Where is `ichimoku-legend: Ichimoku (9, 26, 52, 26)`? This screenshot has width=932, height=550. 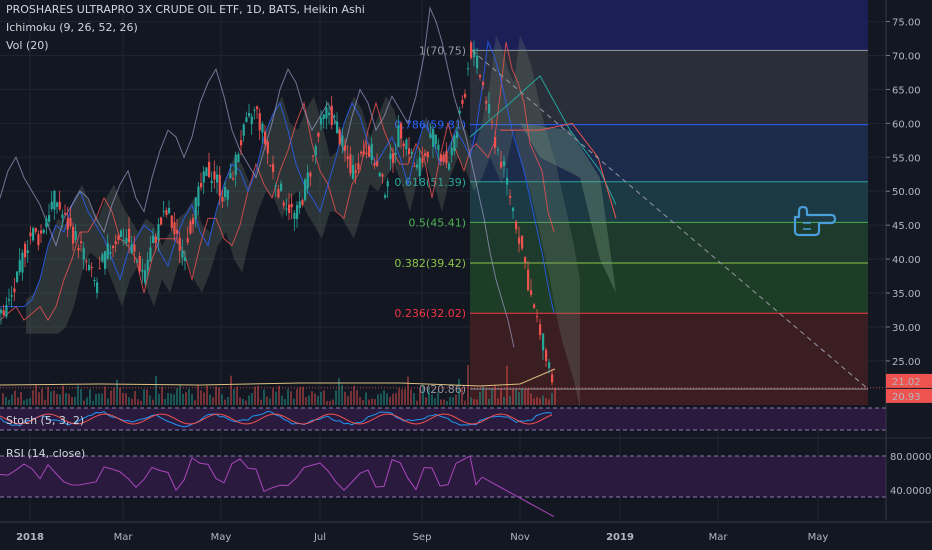 ichimoku-legend: Ichimoku (9, 26, 52, 26) is located at coordinates (72, 27).